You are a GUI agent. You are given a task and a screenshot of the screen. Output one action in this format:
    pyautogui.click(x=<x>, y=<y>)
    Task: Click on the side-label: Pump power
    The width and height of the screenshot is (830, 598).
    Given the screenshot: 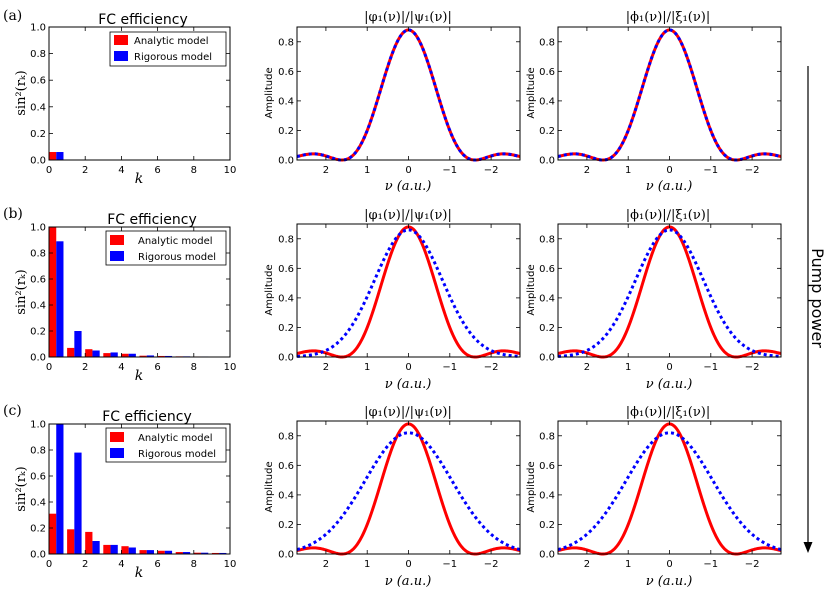 What is the action you would take?
    pyautogui.click(x=817, y=298)
    